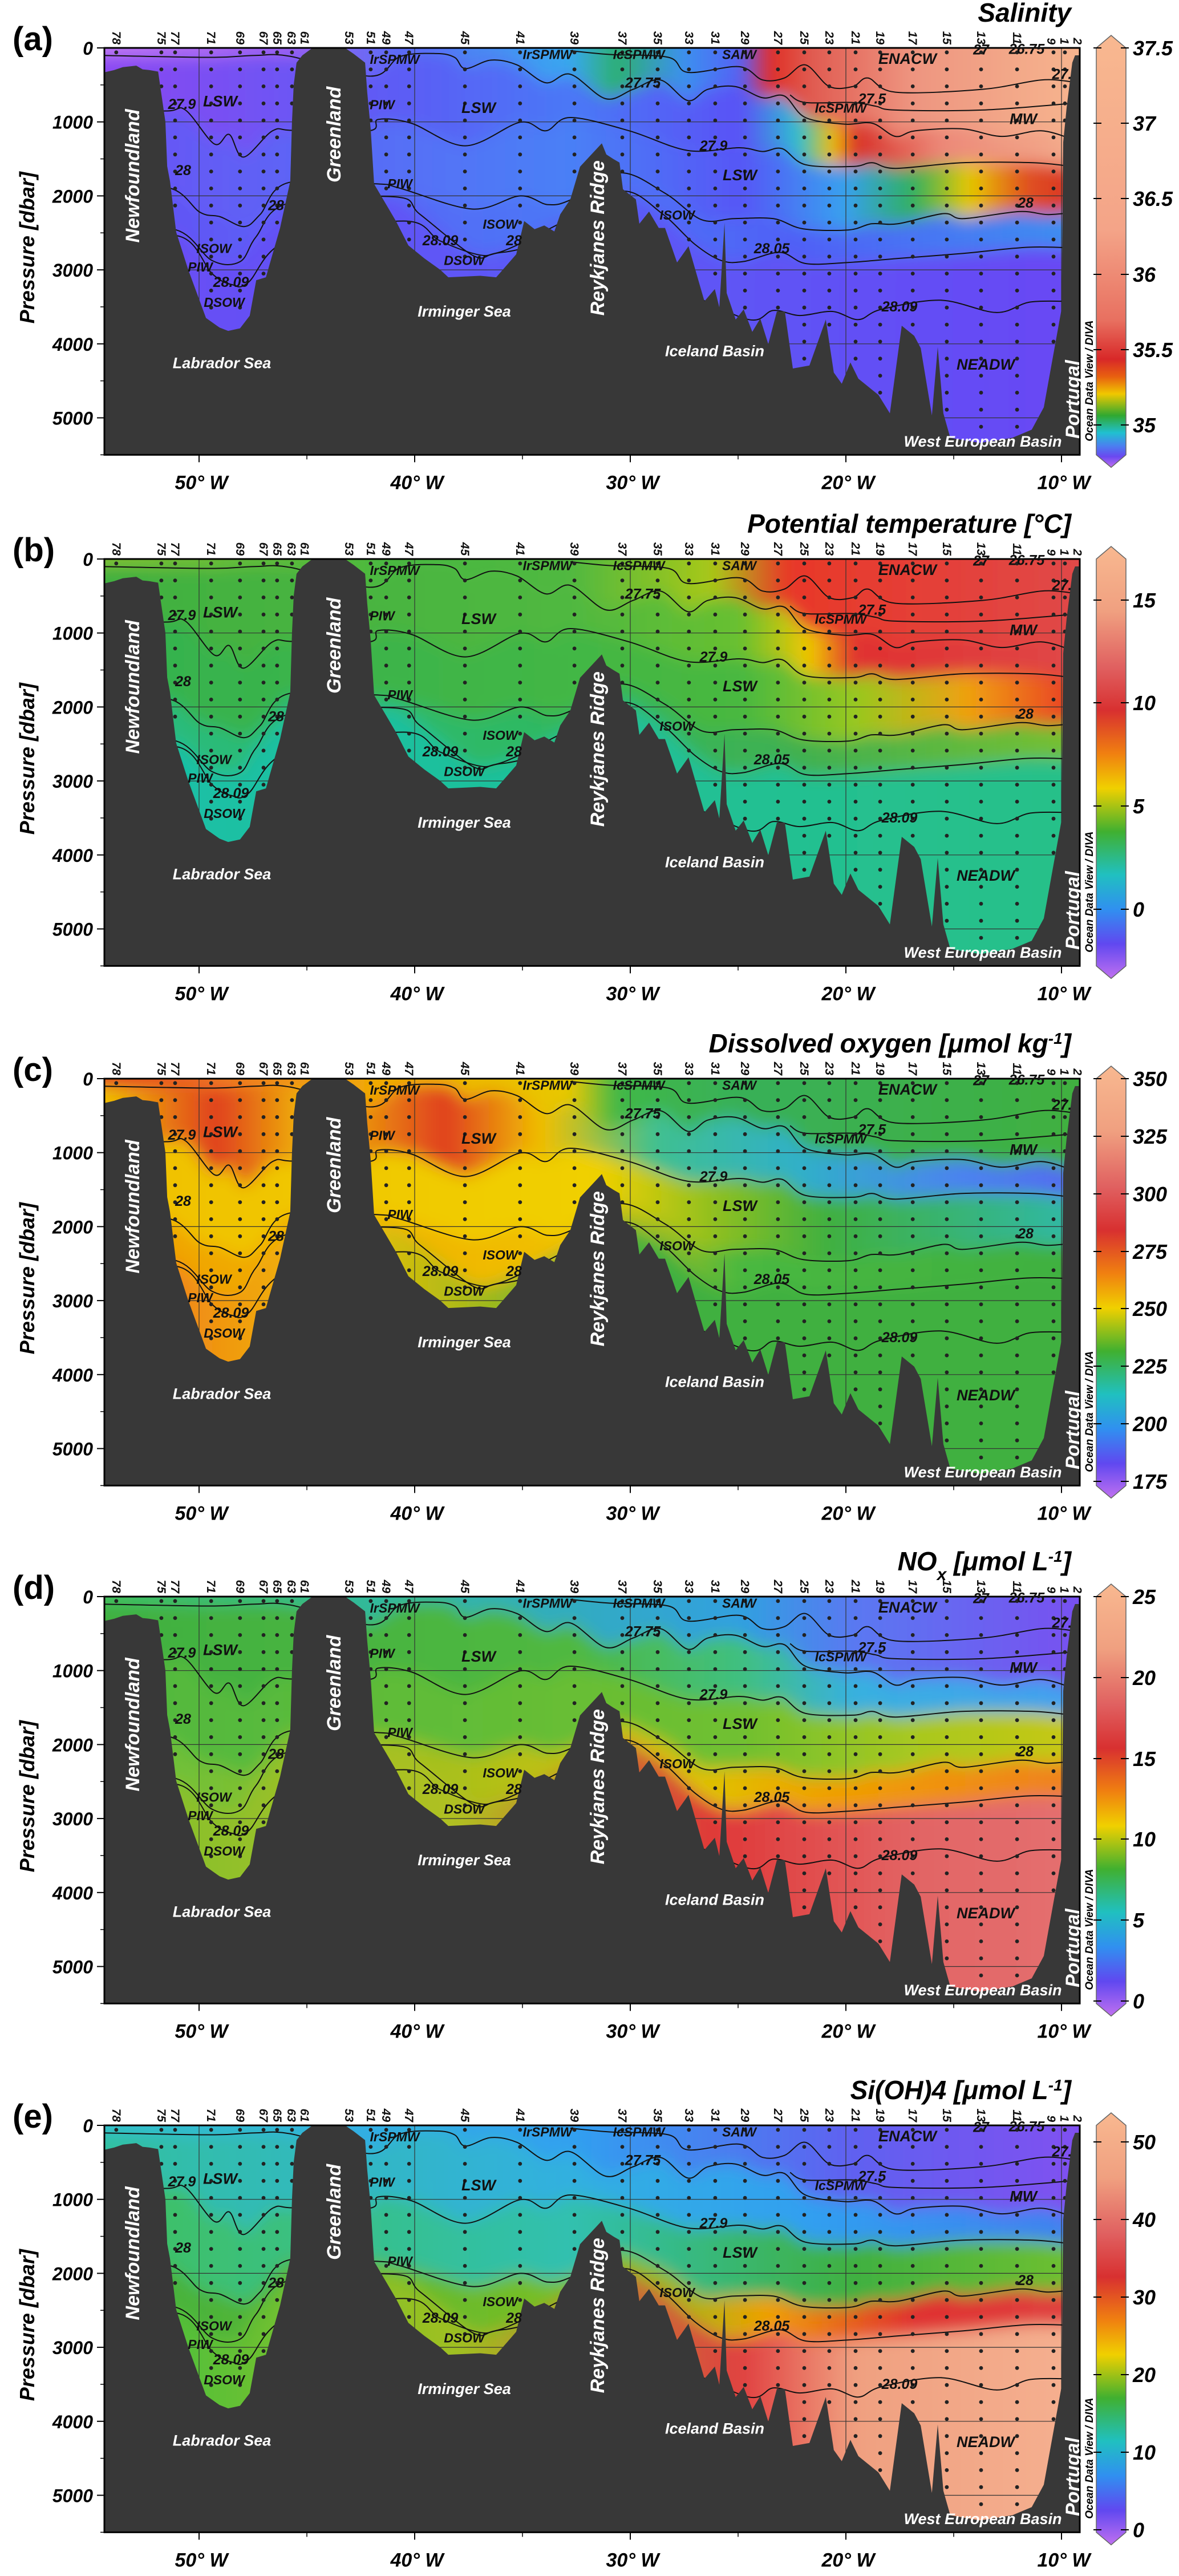  I want to click on colorbar-tick-label: 0, so click(1138, 2001).